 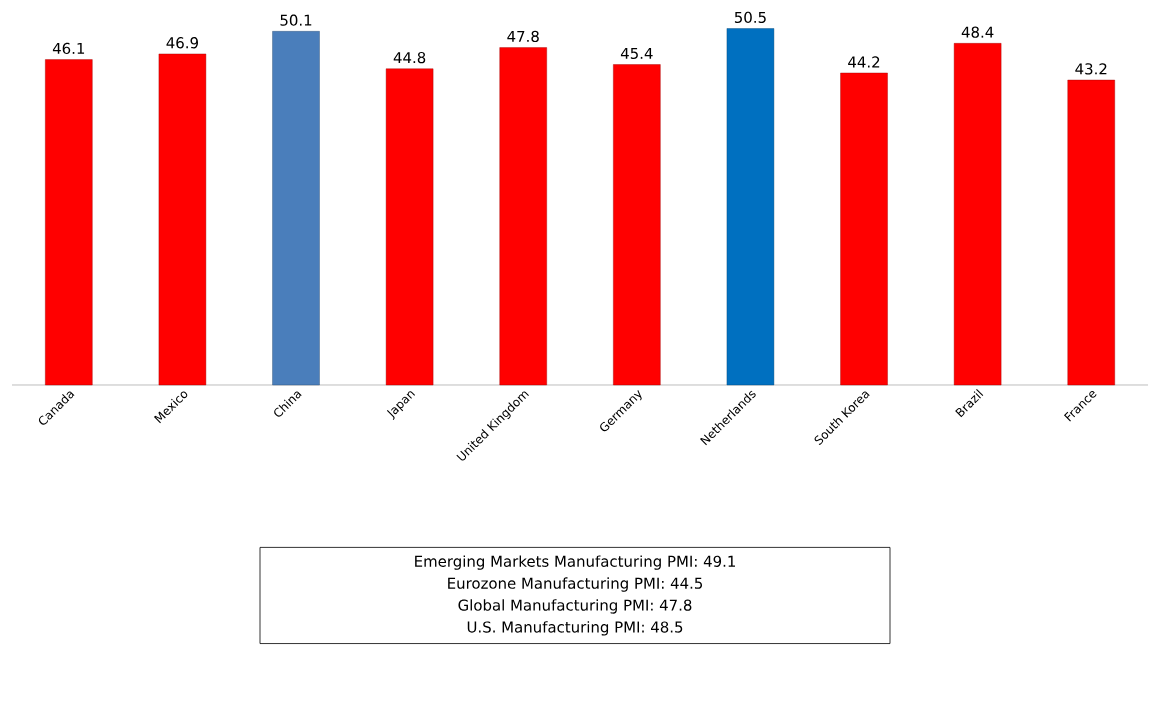 What do you see at coordinates (68, 48) in the screenshot?
I see `data-label: 46.1` at bounding box center [68, 48].